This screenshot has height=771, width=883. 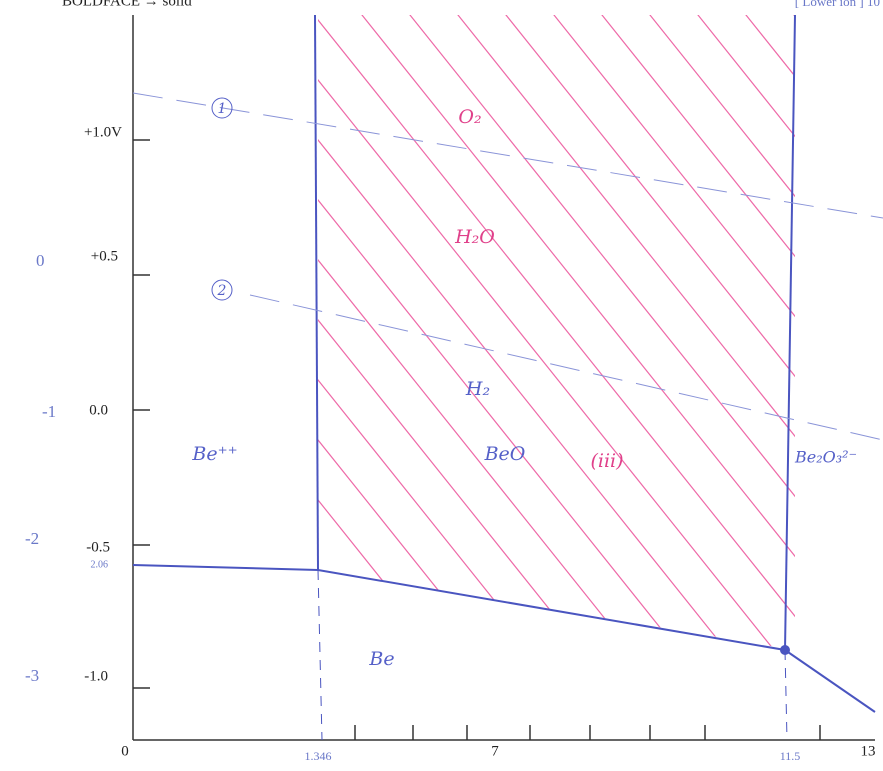 I want to click on y-label: 0.0, so click(x=98, y=410).